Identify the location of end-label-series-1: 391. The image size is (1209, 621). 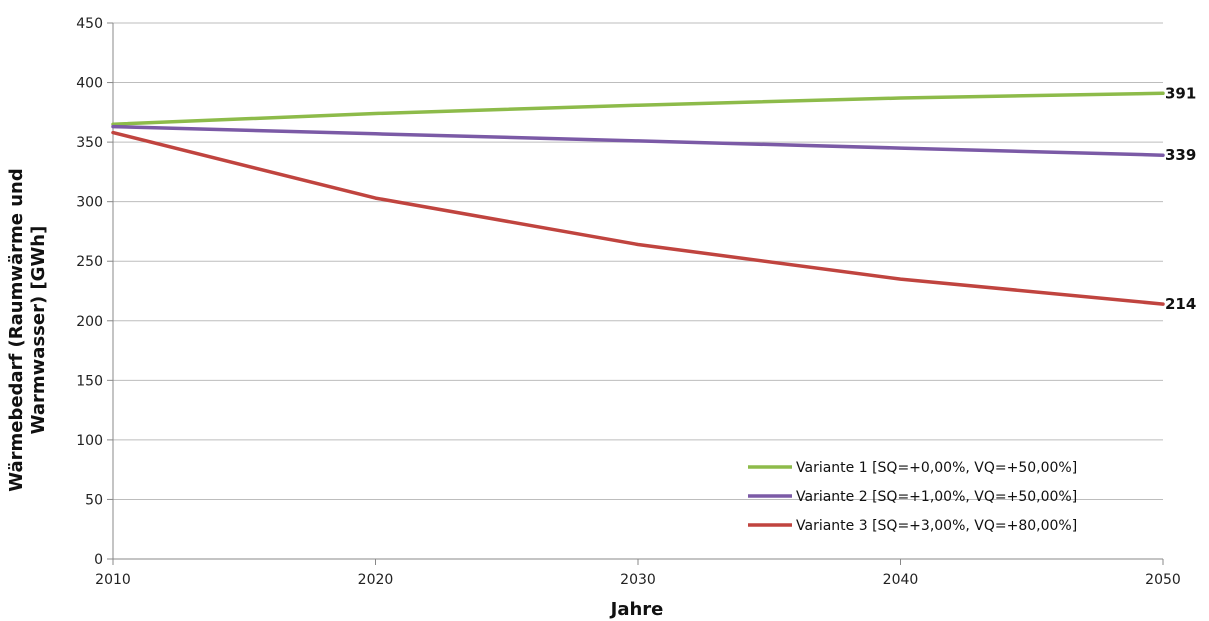
(1180, 93).